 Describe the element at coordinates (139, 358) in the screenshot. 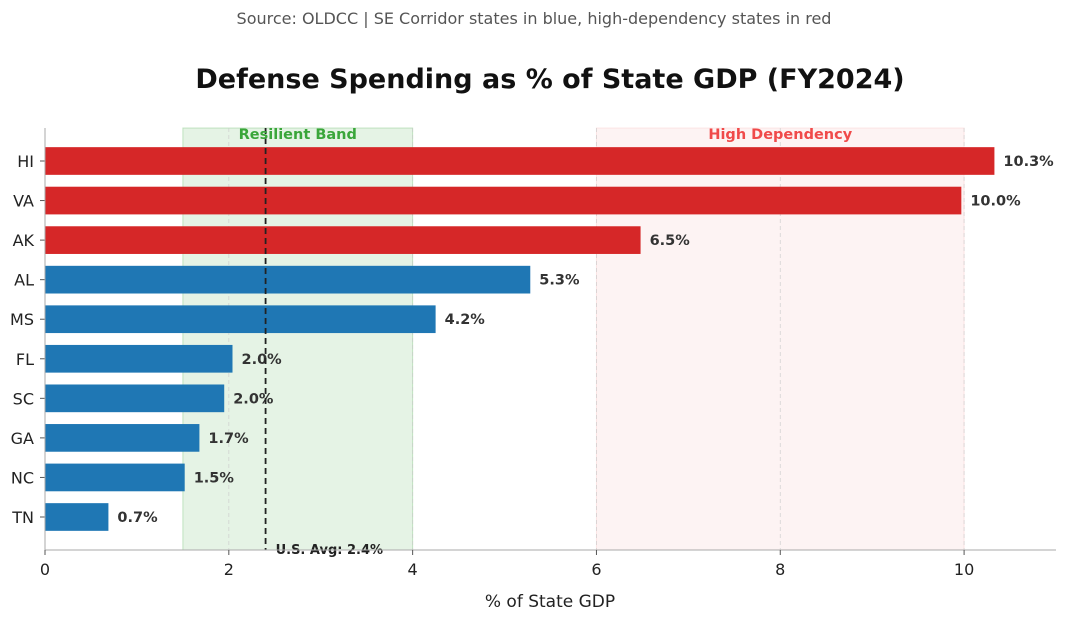

I see `bar-FL` at that location.